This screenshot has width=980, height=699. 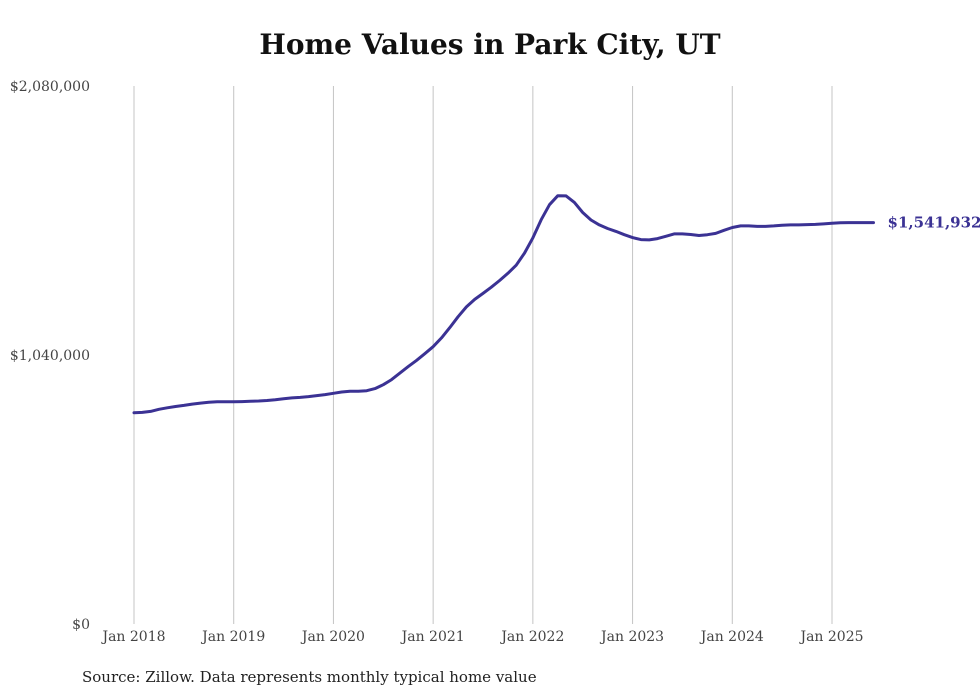 I want to click on x-tick-label: Jan 2023, so click(x=631, y=637).